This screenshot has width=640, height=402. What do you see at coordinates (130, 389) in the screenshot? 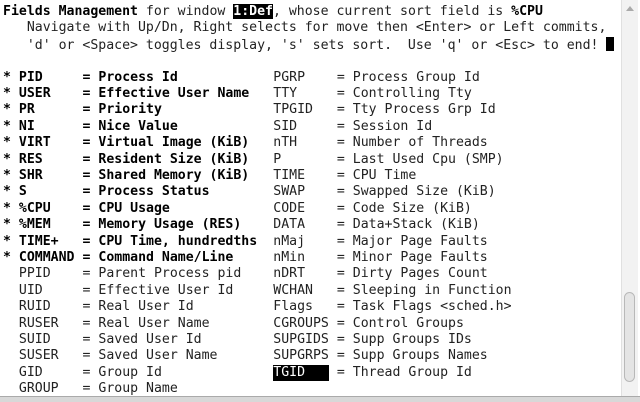
I see `field-description: = Group Name` at bounding box center [130, 389].